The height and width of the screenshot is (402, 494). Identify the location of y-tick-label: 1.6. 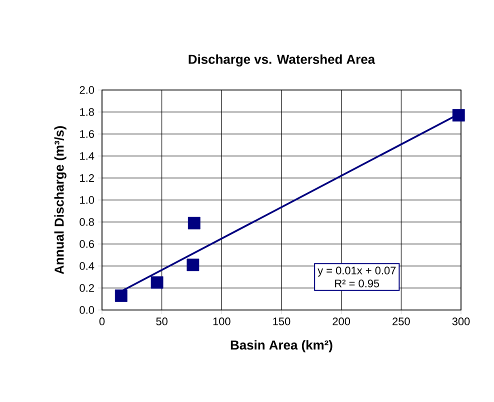
(87, 134).